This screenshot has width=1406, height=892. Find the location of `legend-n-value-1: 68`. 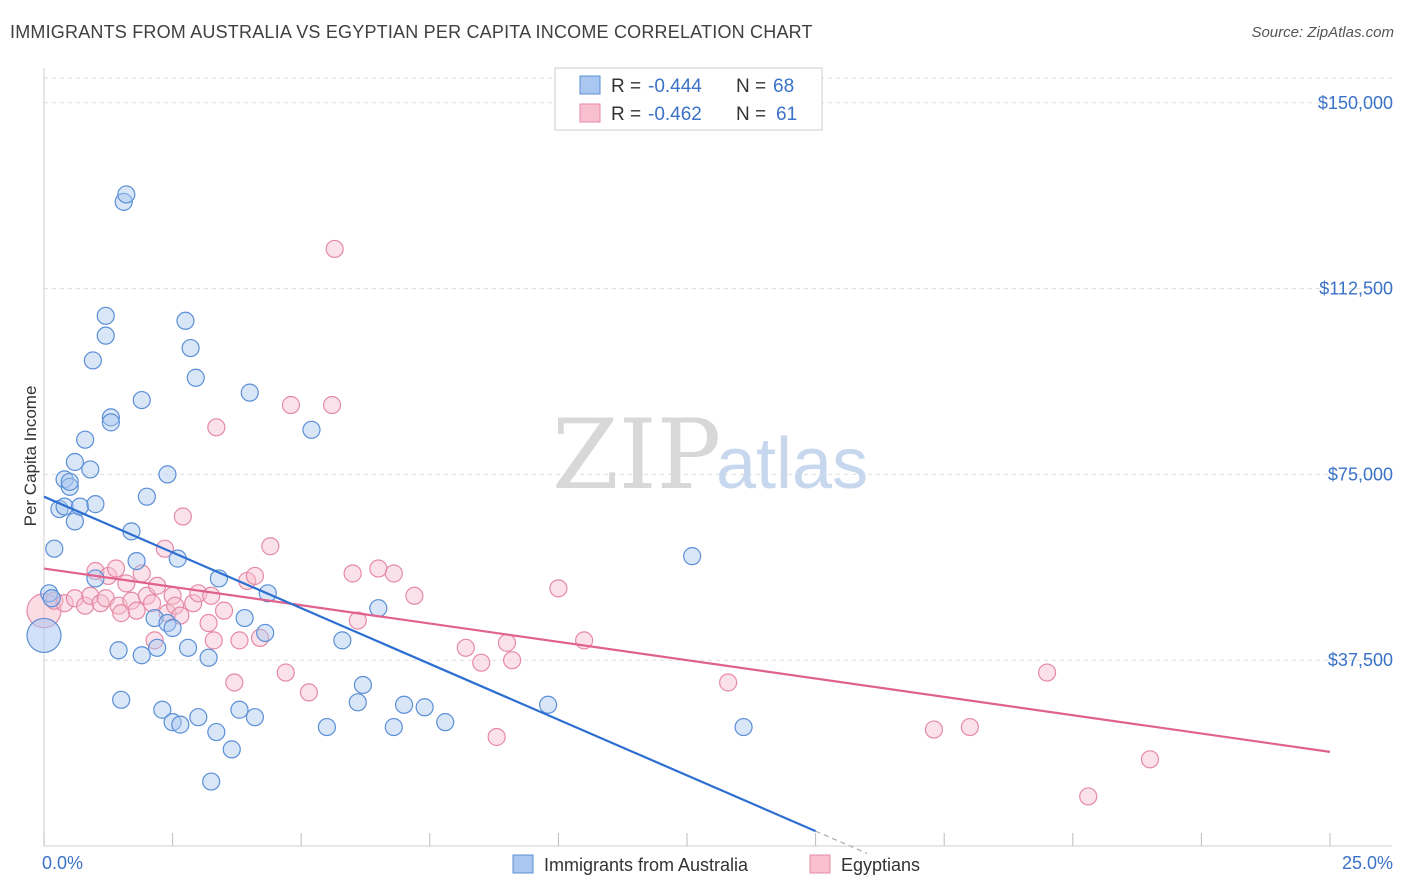

legend-n-value-1: 68 is located at coordinates (783, 86).